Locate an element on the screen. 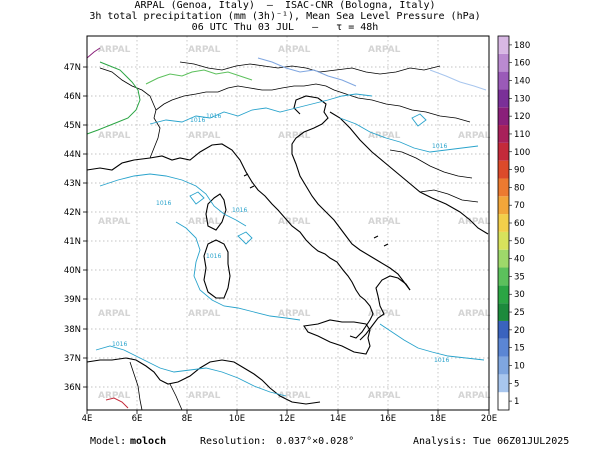 This screenshot has width=600, height=450. coastline-sardinia is located at coordinates (217, 269).